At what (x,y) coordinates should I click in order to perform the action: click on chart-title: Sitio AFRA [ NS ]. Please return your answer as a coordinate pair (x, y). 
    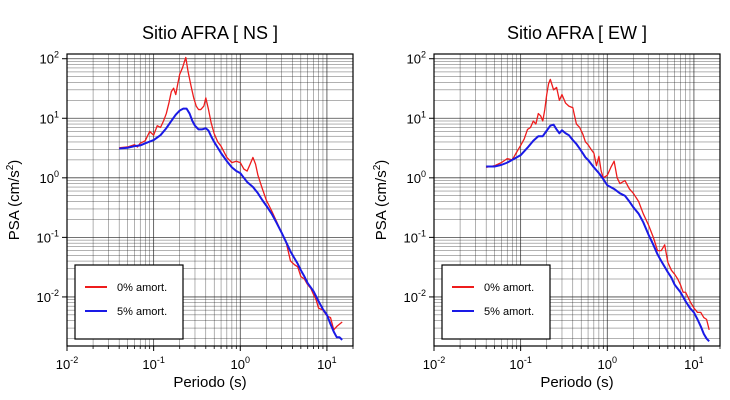
    Looking at the image, I should click on (210, 33).